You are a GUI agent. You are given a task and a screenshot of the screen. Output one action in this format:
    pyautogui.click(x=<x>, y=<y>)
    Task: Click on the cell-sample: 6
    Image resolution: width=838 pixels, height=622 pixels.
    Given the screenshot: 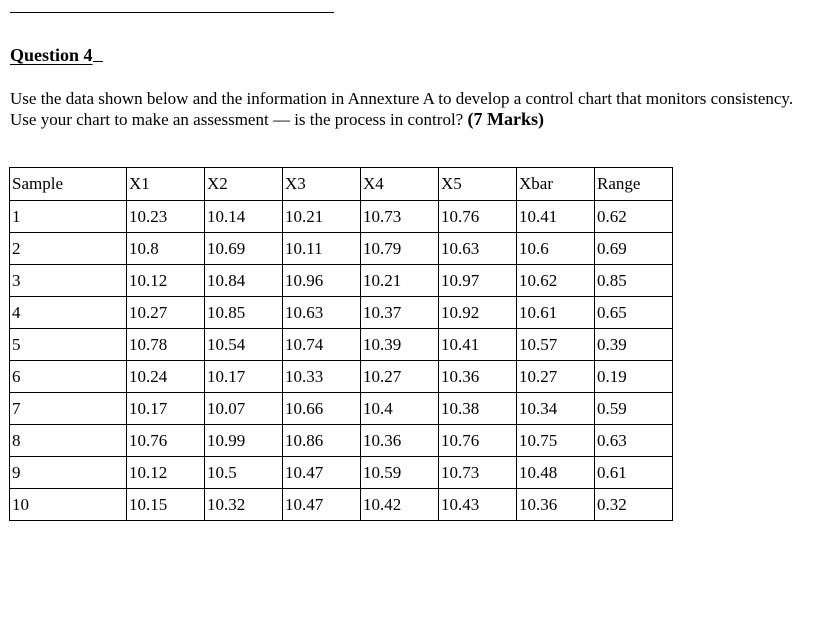 What is the action you would take?
    pyautogui.click(x=68, y=376)
    